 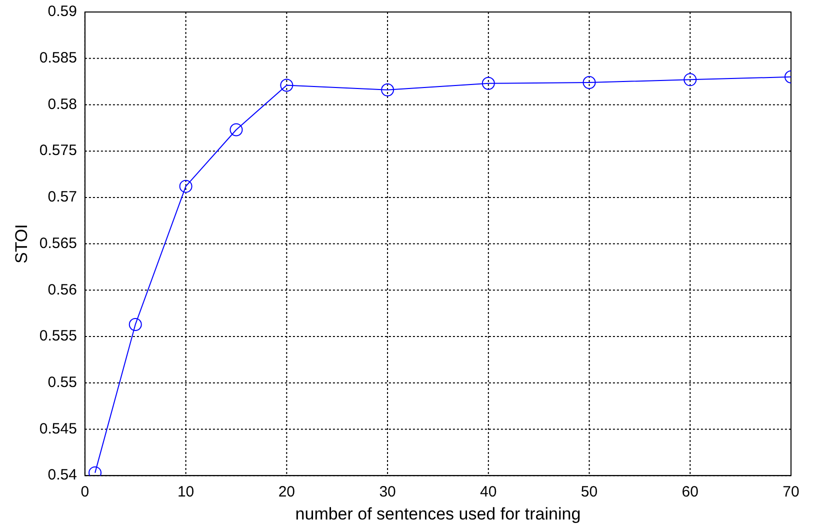 I want to click on x-tick-label: 30, so click(x=387, y=492).